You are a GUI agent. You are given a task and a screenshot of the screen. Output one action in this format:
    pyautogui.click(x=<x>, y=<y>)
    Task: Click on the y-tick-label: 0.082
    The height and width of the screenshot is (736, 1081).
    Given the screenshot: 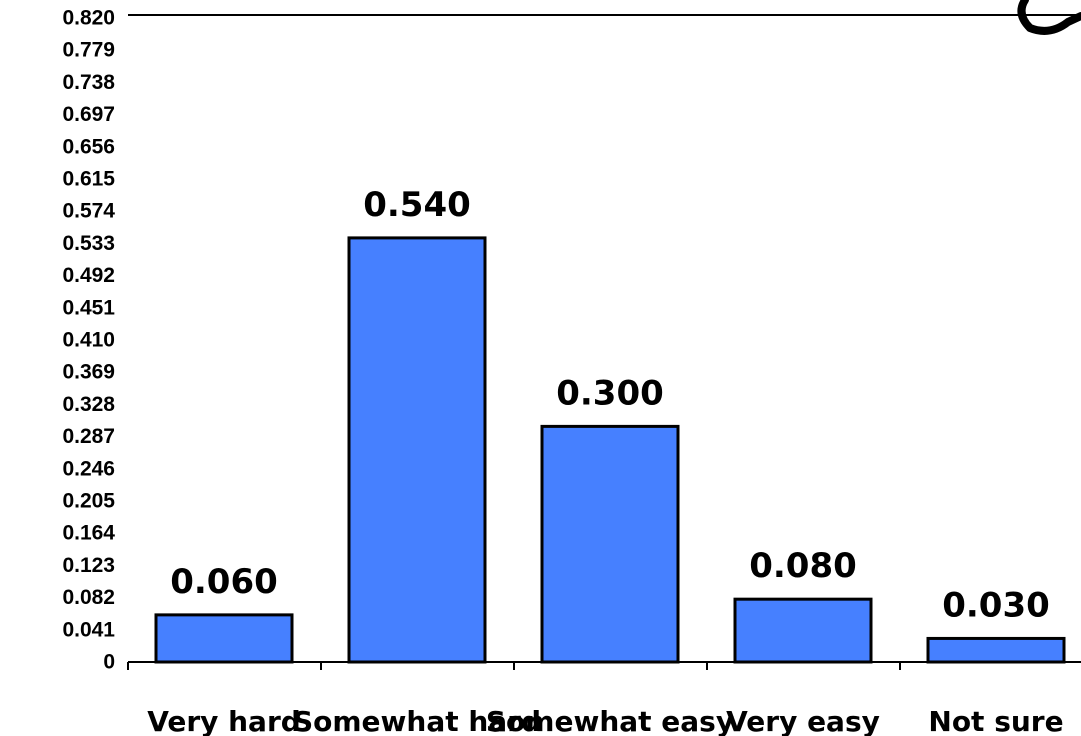 What is the action you would take?
    pyautogui.click(x=88, y=597)
    